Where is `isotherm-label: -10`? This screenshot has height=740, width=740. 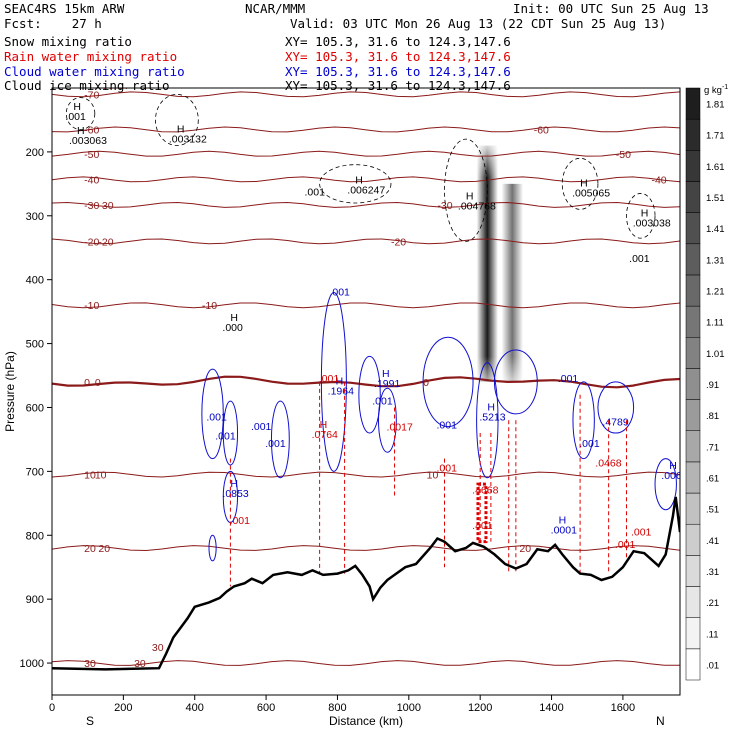 isotherm-label: -10 is located at coordinates (91, 306).